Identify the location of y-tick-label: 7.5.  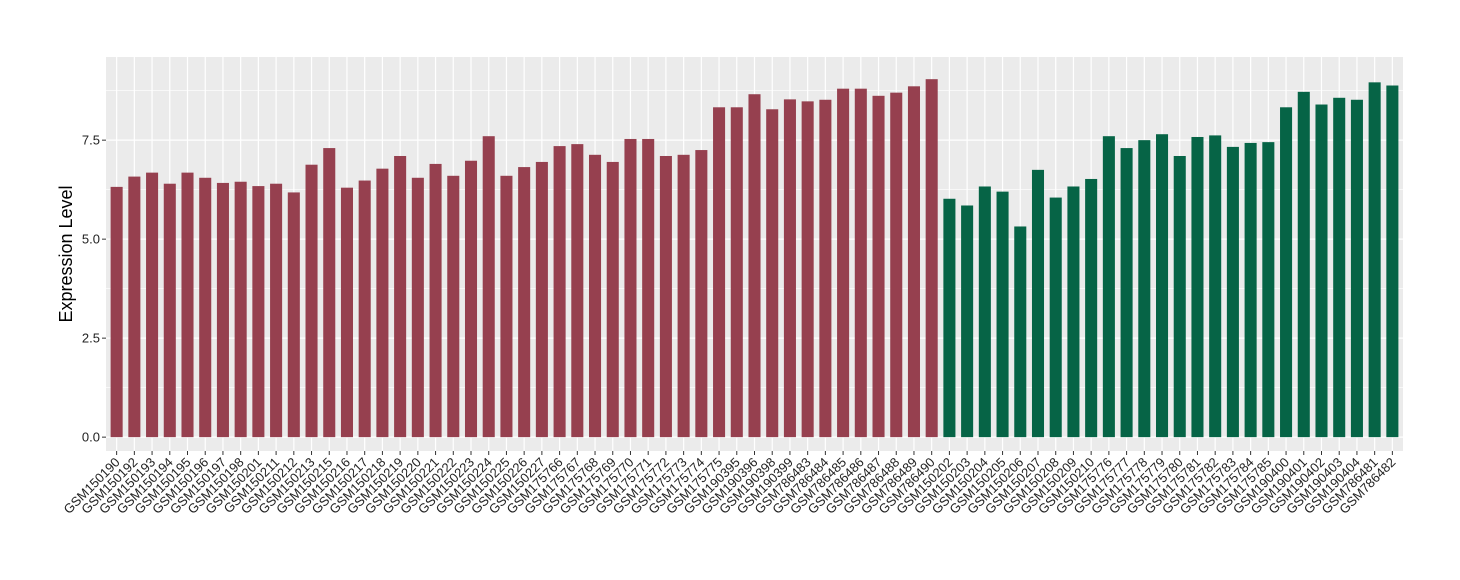
(91, 140).